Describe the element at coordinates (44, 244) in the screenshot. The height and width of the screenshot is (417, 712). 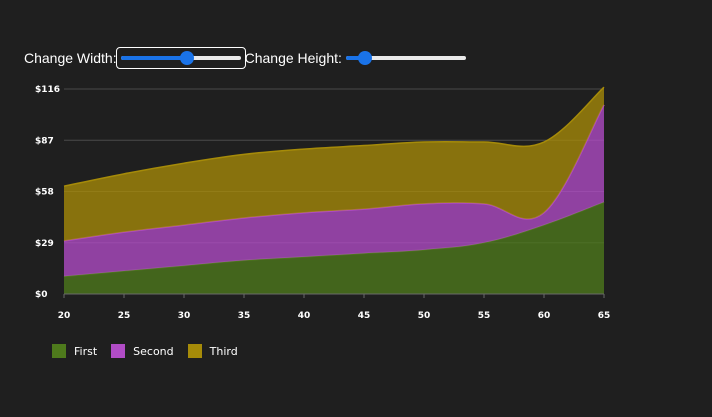
I see `y-tick-label: $29` at that location.